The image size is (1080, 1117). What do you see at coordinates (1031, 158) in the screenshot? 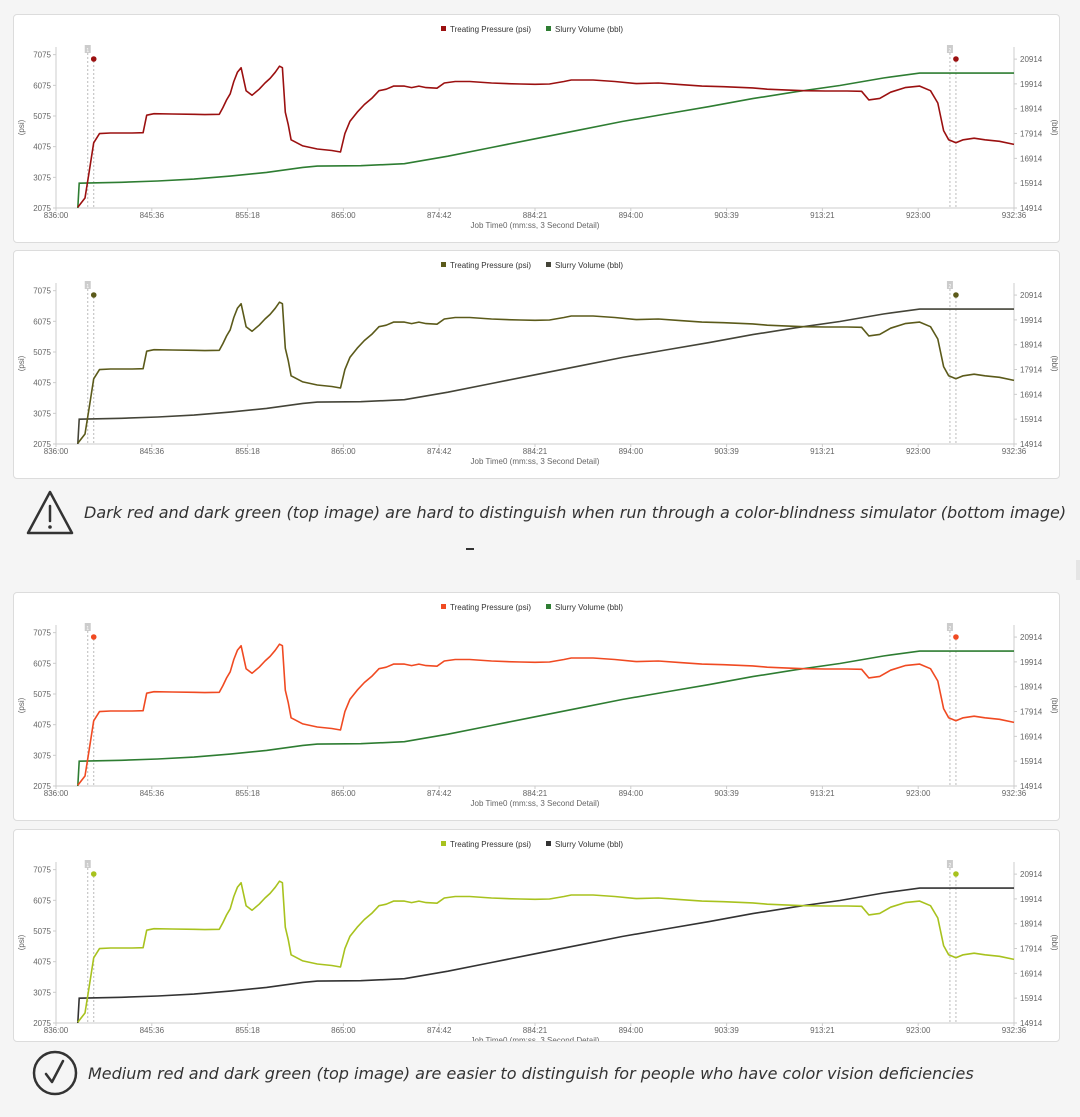
I see `y-tick-label-right: 16914` at bounding box center [1031, 158].